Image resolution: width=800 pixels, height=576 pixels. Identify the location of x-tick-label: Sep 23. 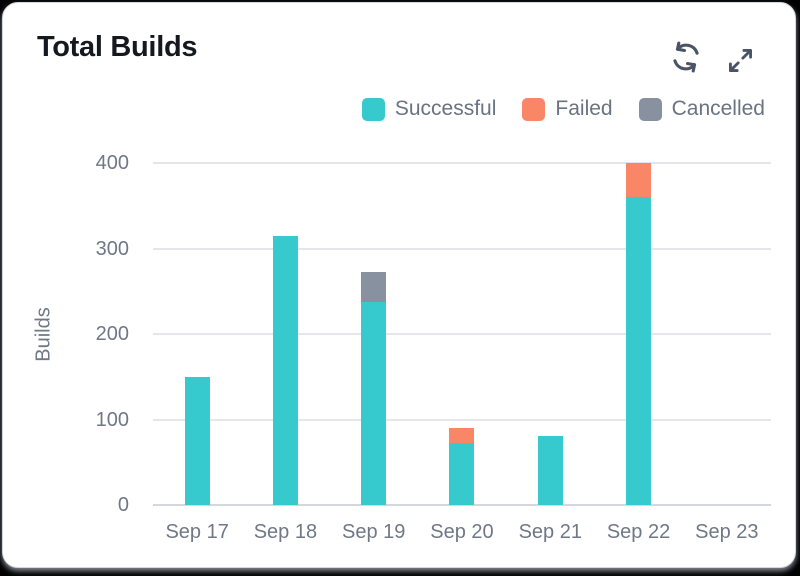
(727, 532).